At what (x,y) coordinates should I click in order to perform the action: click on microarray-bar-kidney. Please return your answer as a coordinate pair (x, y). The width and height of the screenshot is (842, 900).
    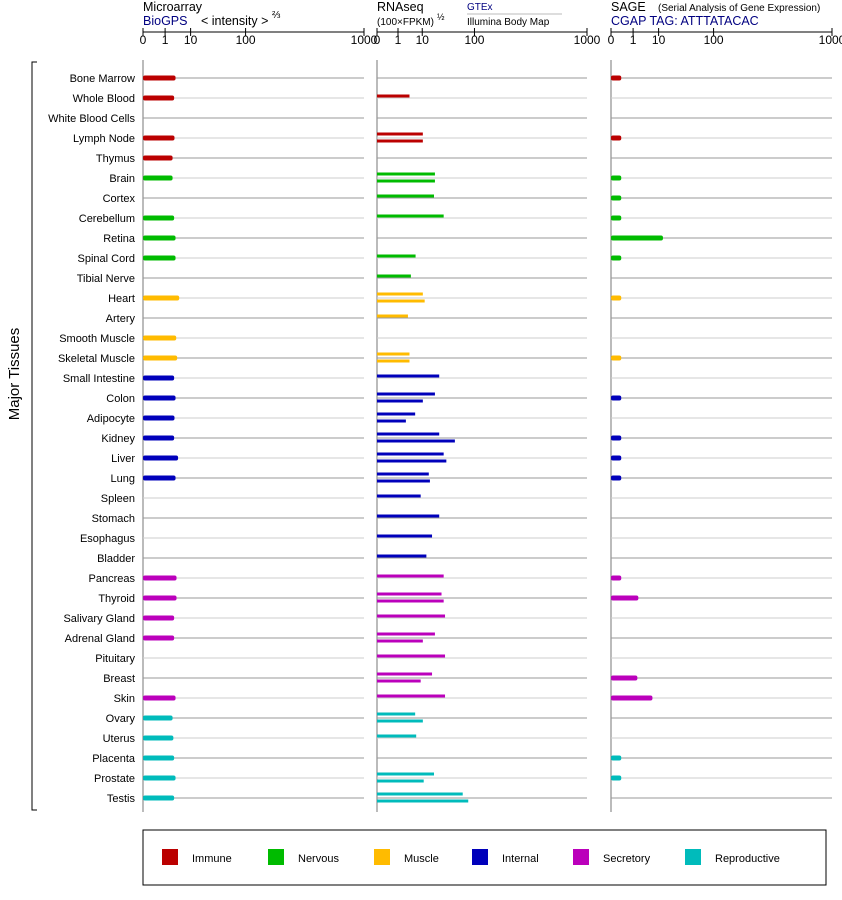
    Looking at the image, I should click on (159, 438).